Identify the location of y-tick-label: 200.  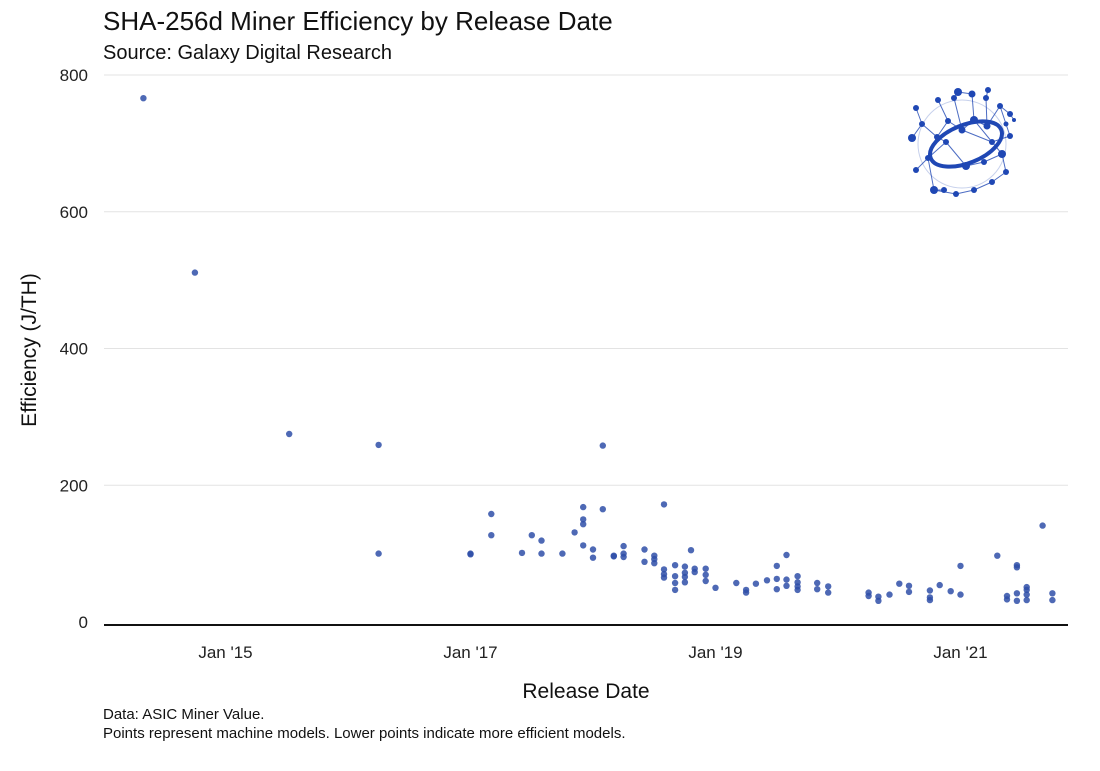
(74, 485).